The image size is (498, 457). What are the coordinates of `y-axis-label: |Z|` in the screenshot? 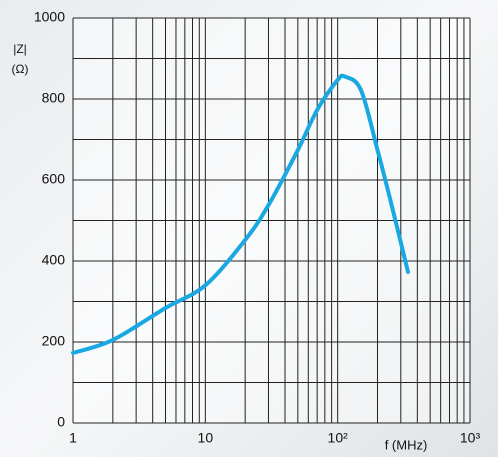 It's located at (20, 49).